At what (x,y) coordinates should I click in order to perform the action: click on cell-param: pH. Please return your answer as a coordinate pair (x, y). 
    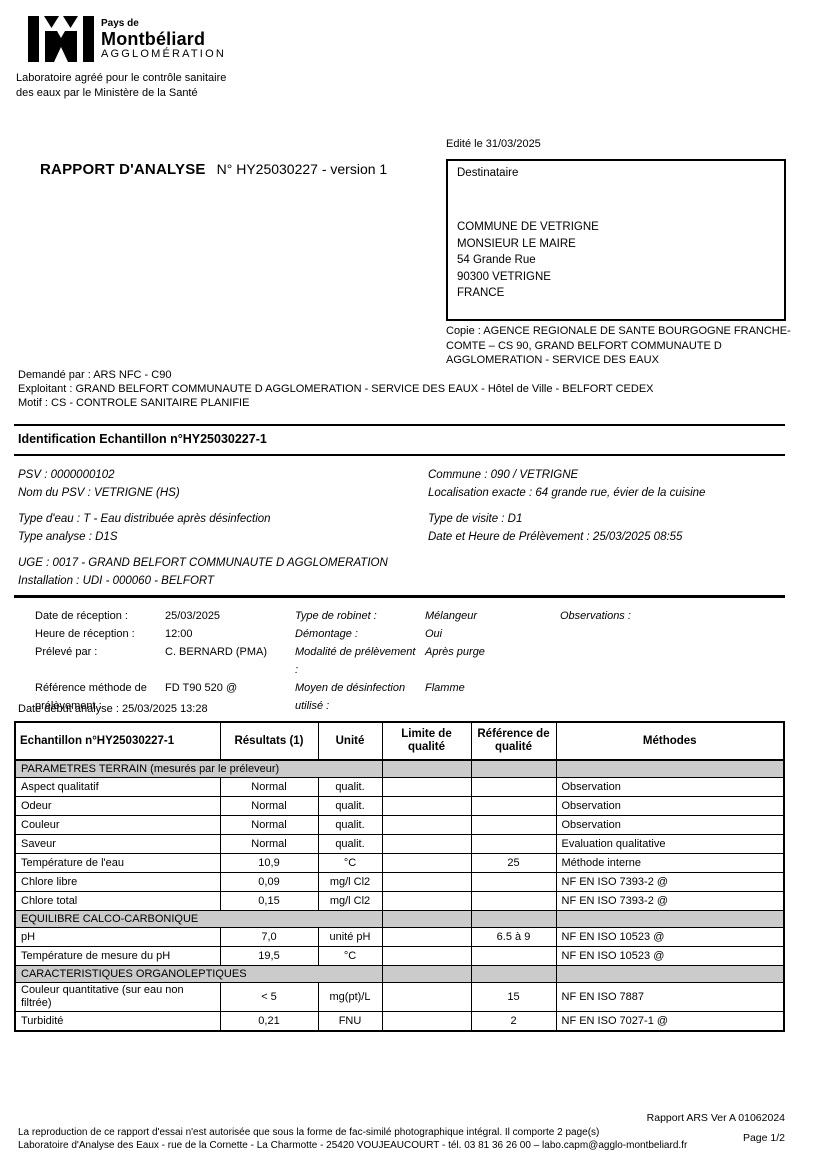
    Looking at the image, I should click on (117, 937).